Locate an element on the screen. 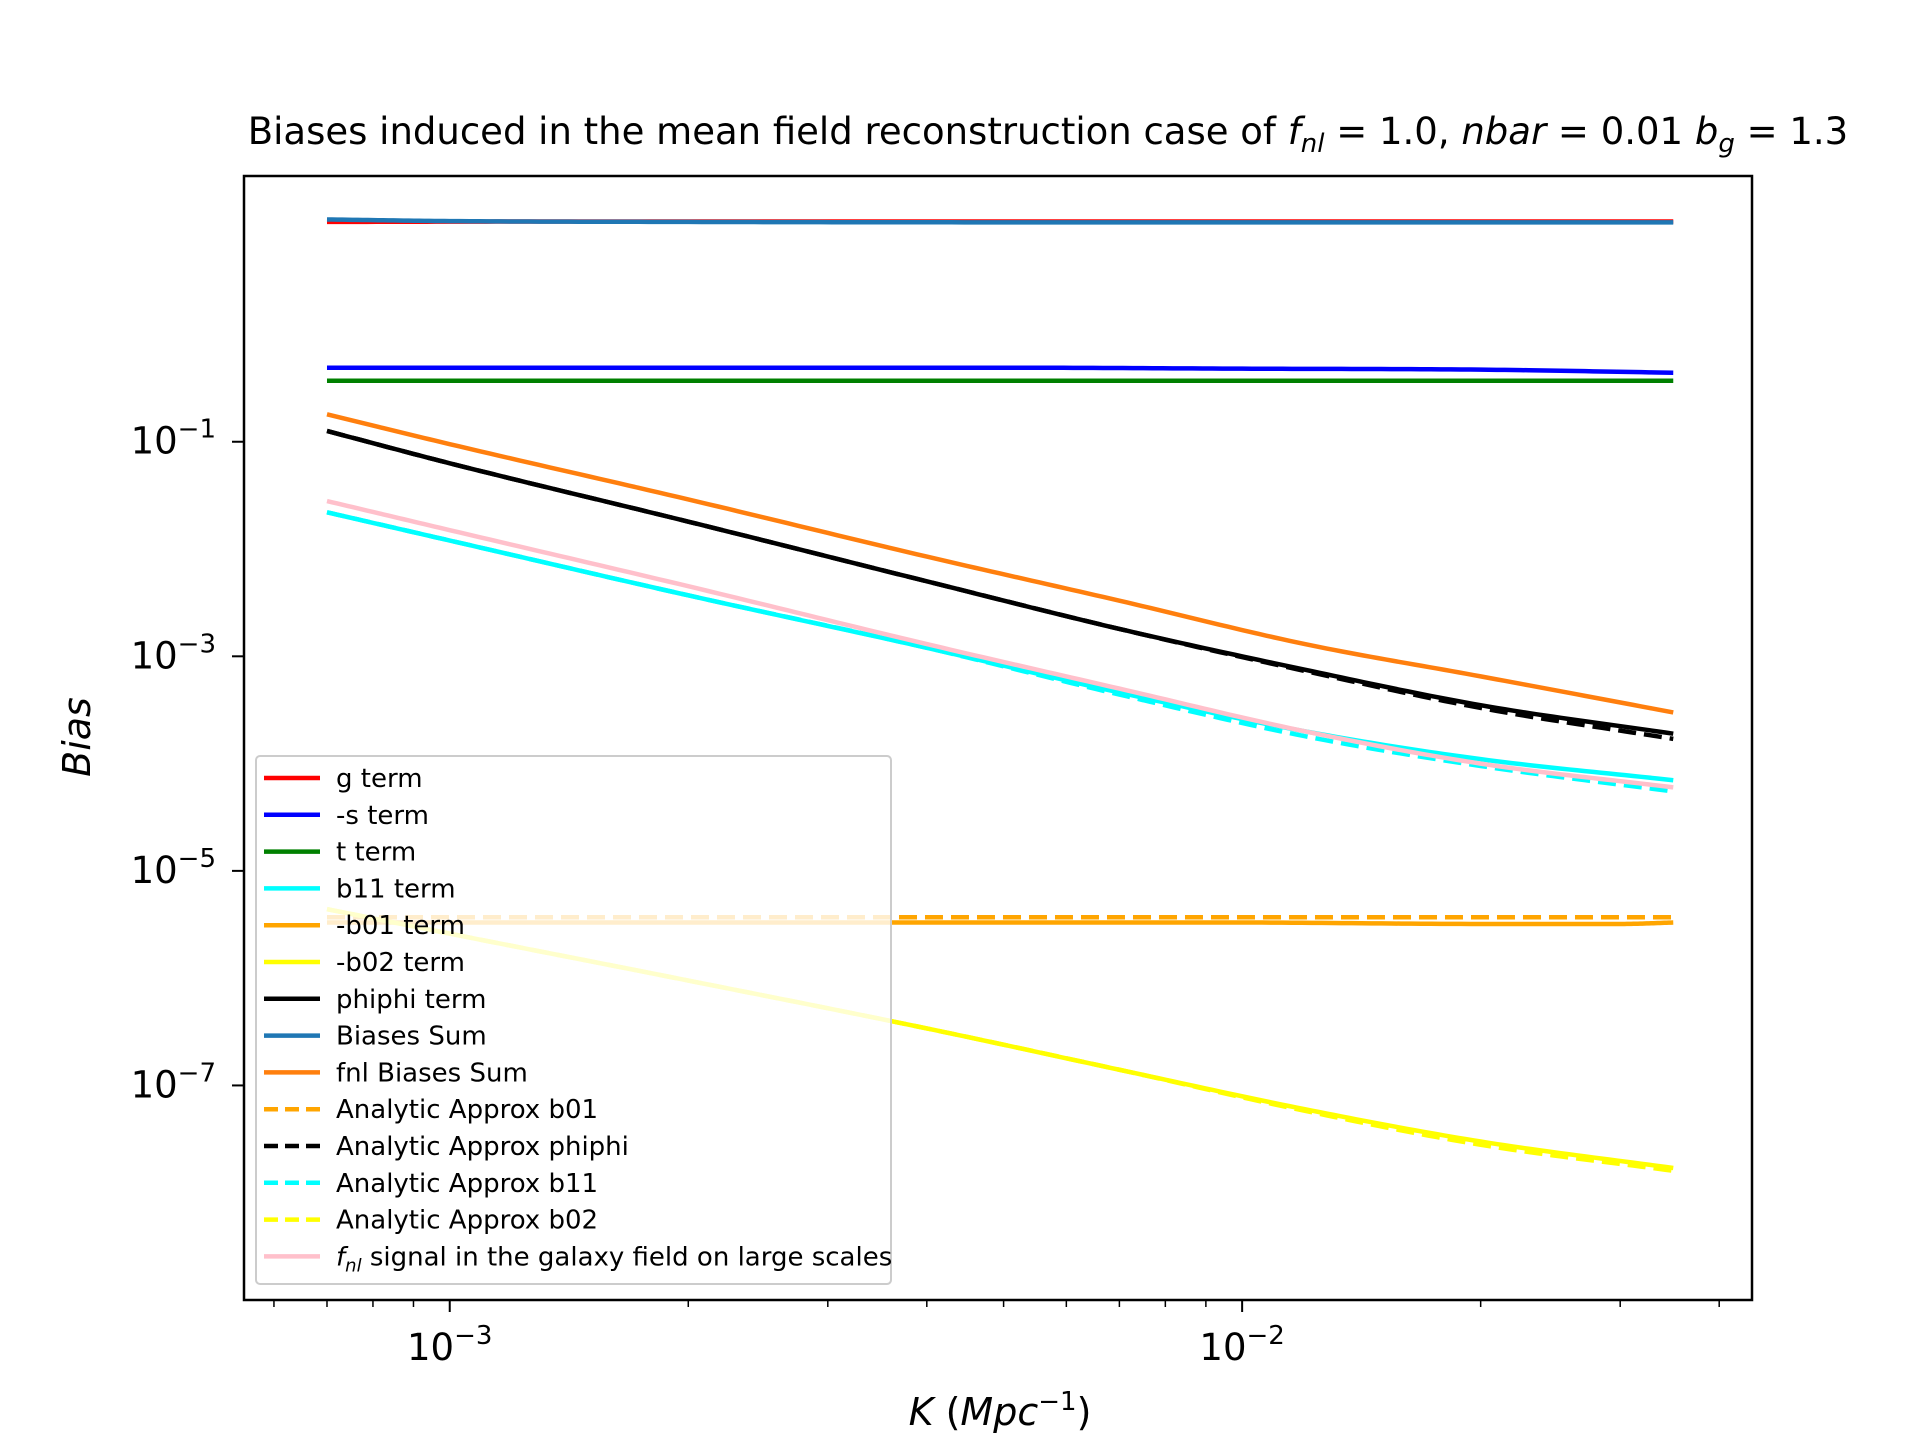  series-line-s-term is located at coordinates (1000, 370).